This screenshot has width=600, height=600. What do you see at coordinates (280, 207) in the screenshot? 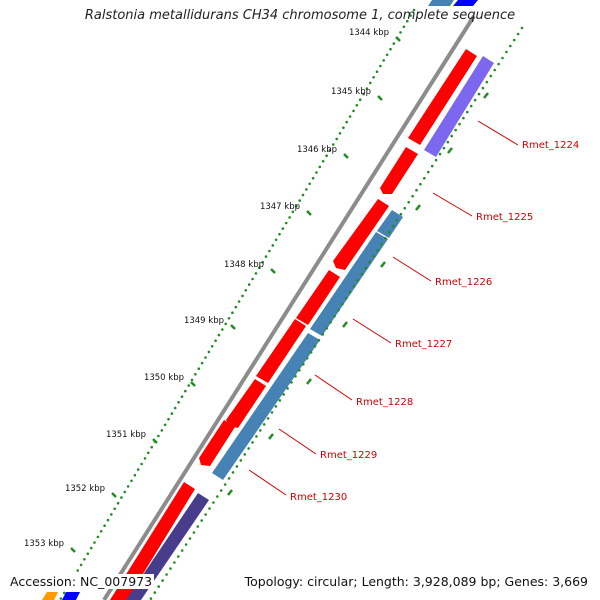
I see `ruler-tick-label: 1347 kbp` at bounding box center [280, 207].